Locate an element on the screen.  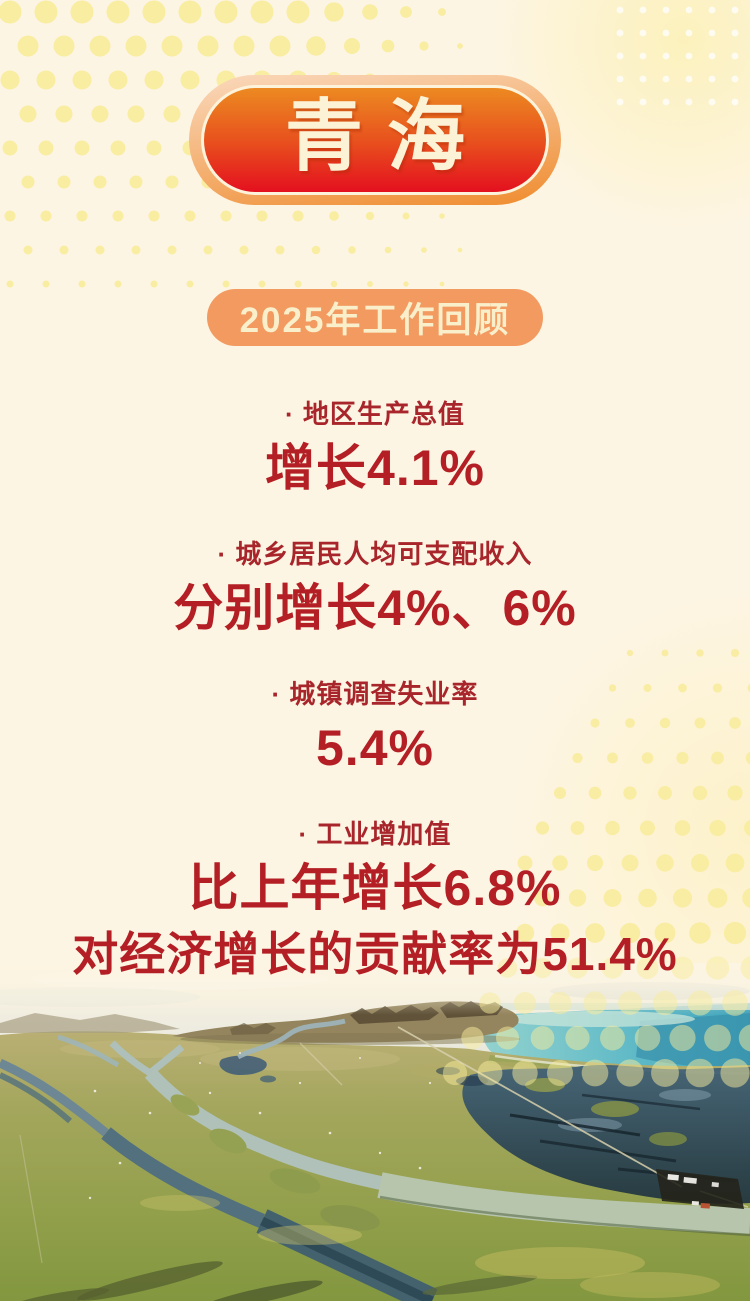
stat-item: · 工业增加值 比上年增长6.8% 对经济增长的贡献率为51.4% is located at coordinates (374, 898).